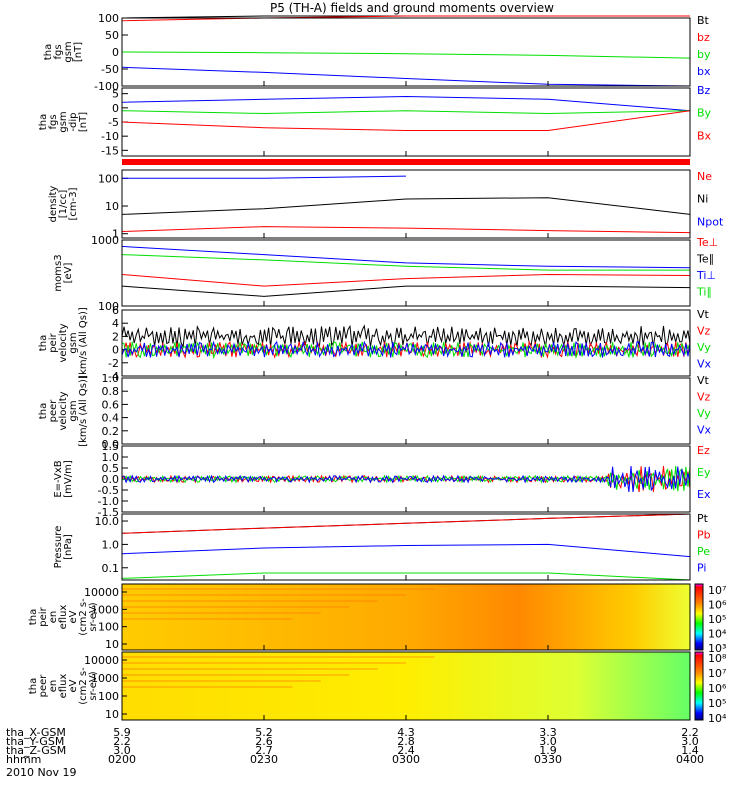 The width and height of the screenshot is (750, 800). What do you see at coordinates (406, 162) in the screenshot?
I see `saturation-band` at bounding box center [406, 162].